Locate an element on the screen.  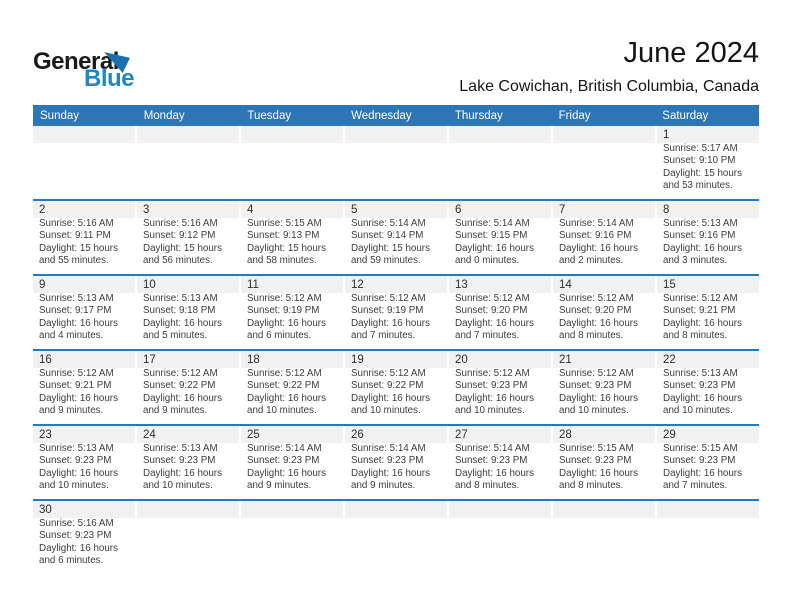
day-number: 21 is located at coordinates (565, 360).